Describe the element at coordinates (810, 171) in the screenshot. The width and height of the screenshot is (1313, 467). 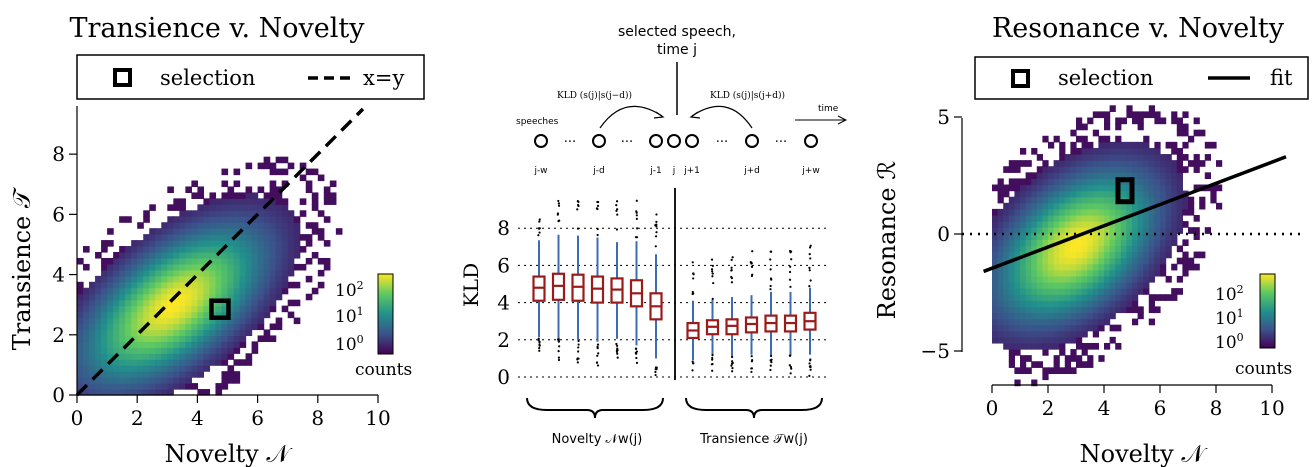
I see `diagram-label-j+w: j+w` at that location.